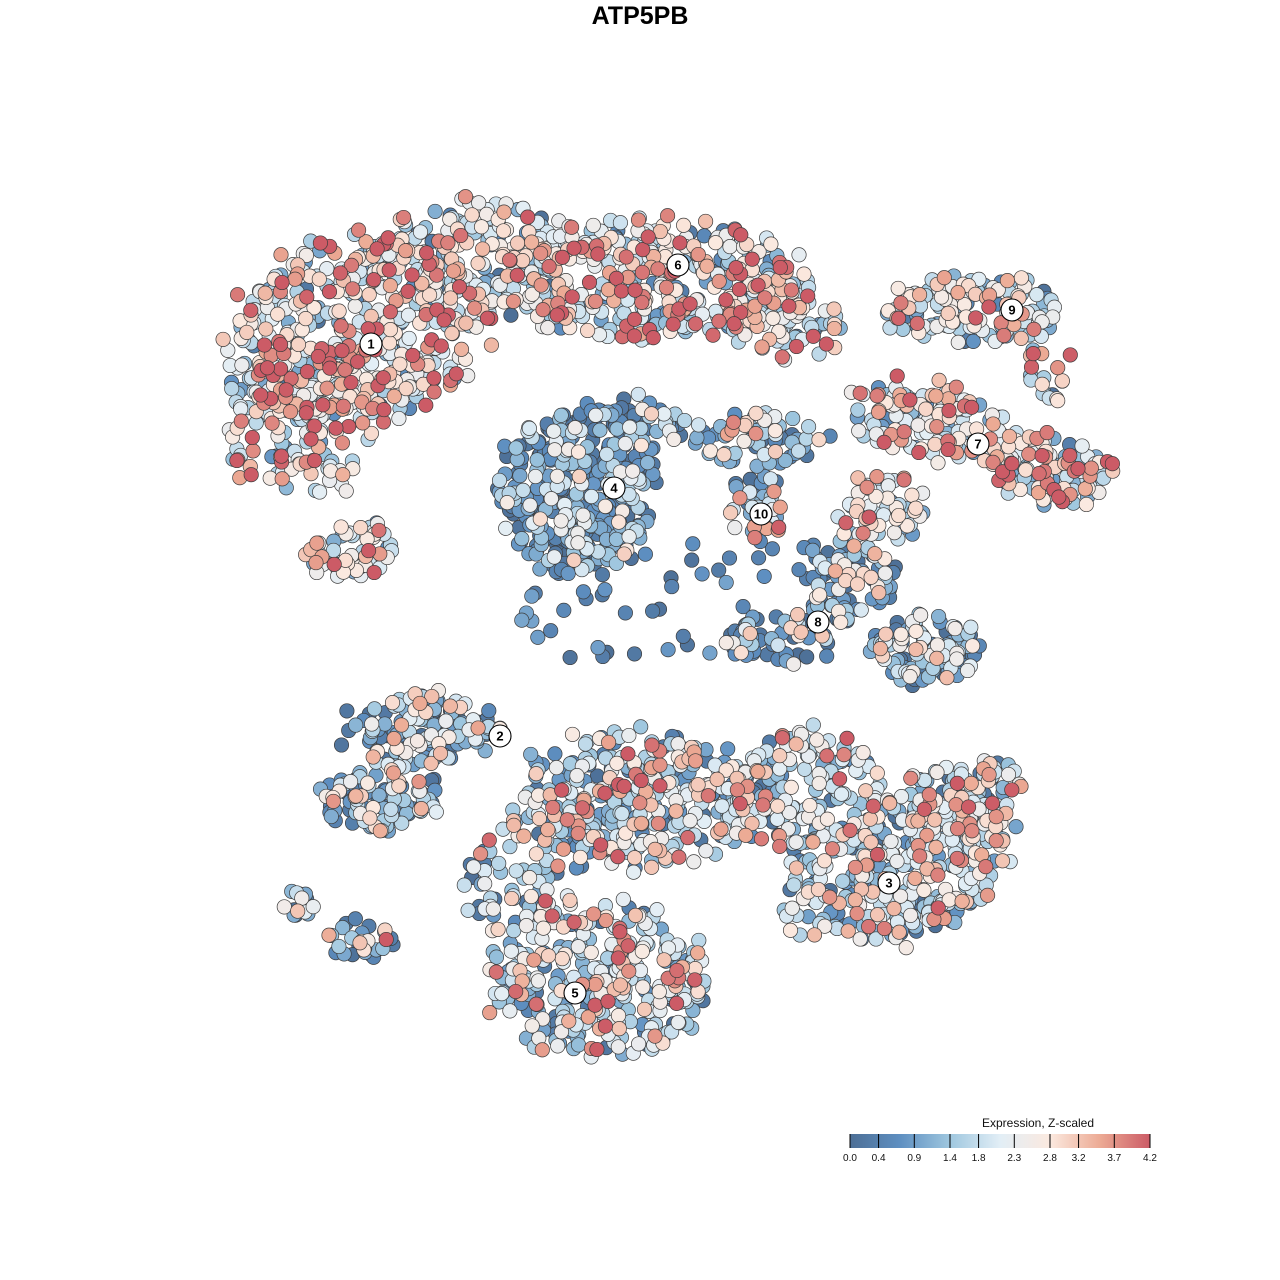  Describe the element at coordinates (889, 883) in the screenshot. I see `cluster-label: 3` at that location.